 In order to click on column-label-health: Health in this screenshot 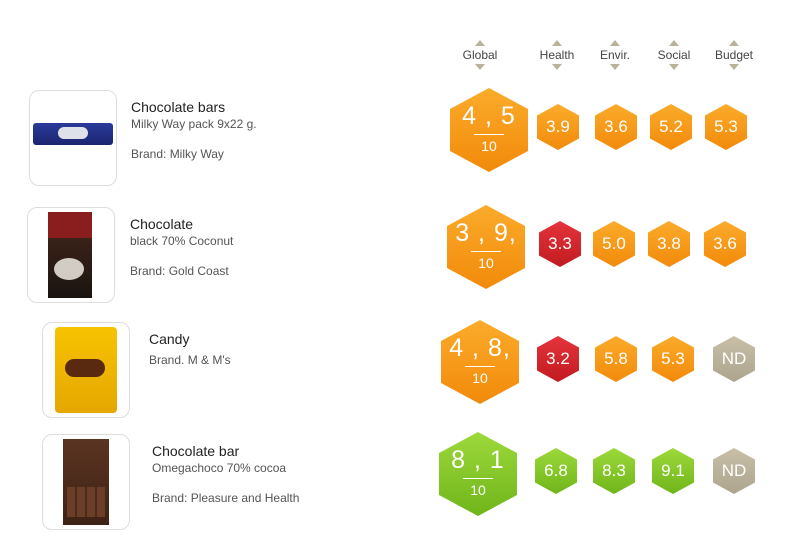, I will do `click(557, 55)`.